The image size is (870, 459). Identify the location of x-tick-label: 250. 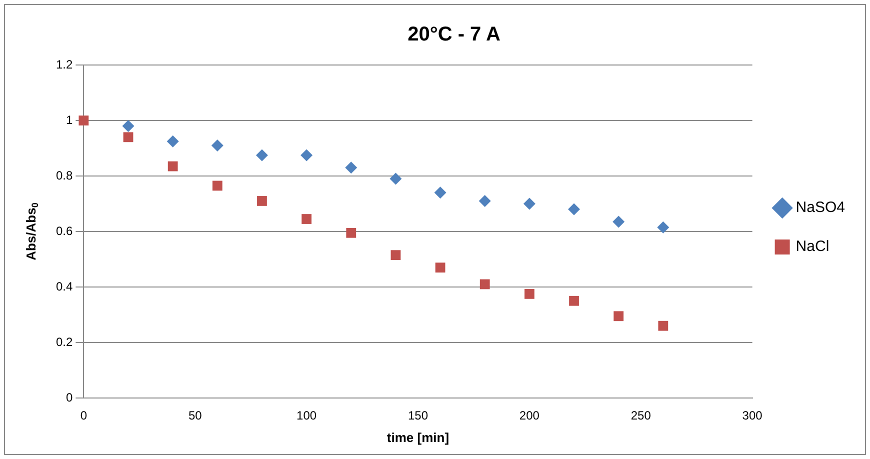
(641, 415).